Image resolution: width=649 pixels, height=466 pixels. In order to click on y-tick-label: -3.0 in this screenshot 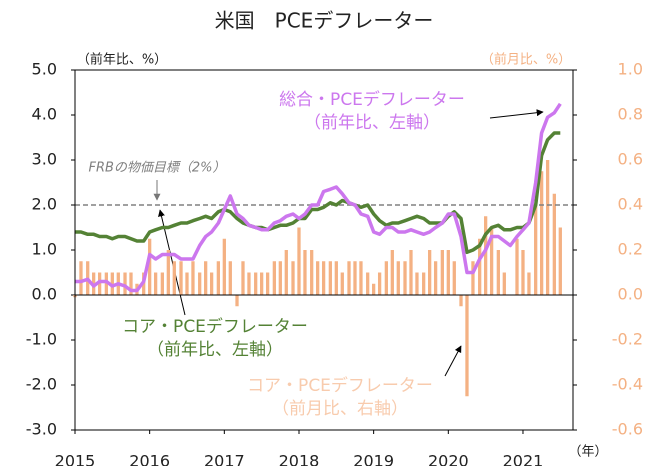, I will do `click(41, 429)`.